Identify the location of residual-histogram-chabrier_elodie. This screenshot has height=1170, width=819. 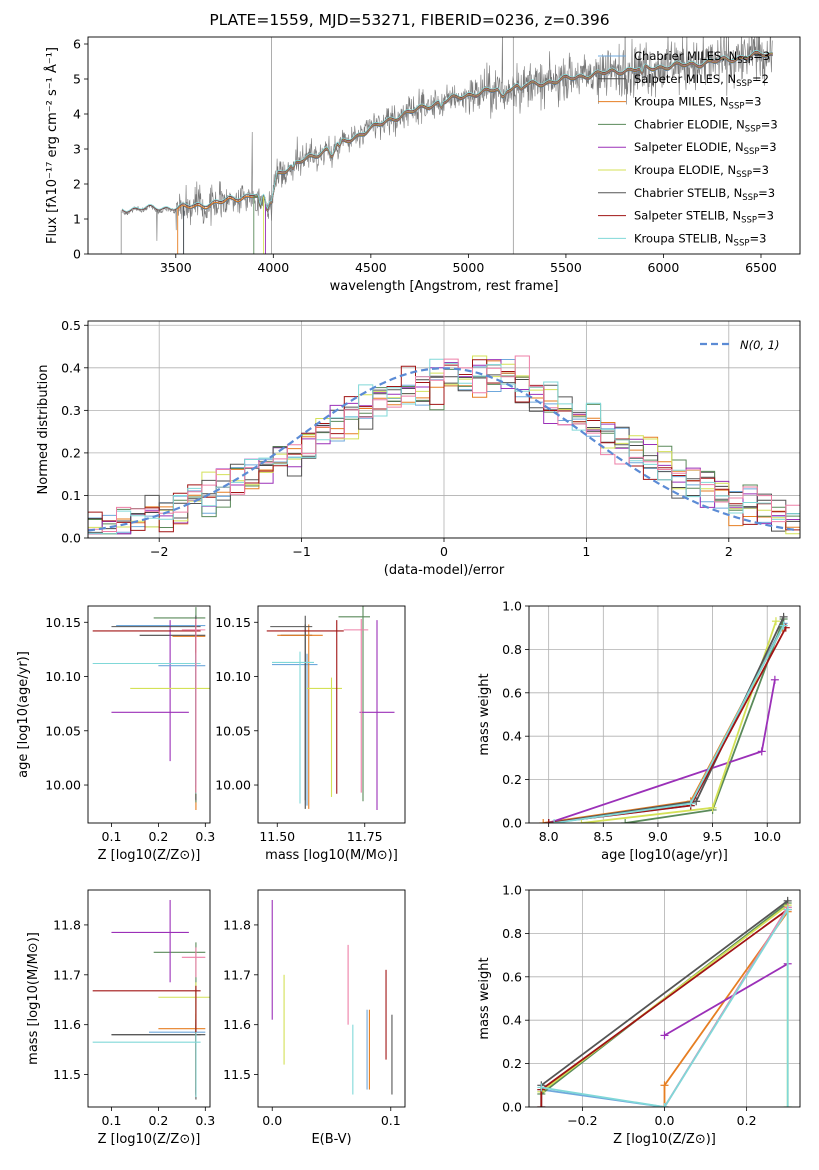
(444, 453).